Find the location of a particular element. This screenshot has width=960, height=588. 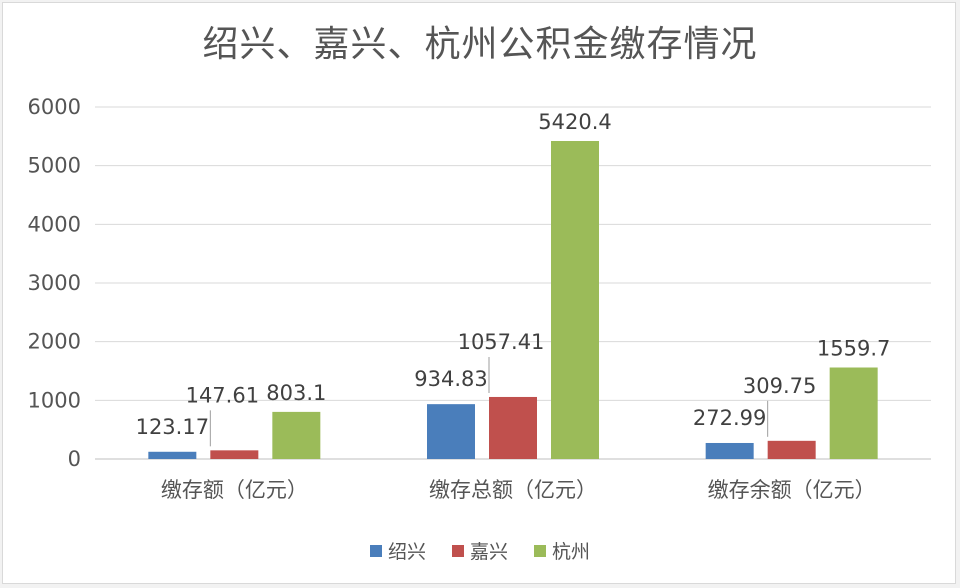

legend-item-hangzhou: 杭州 is located at coordinates (562, 550).